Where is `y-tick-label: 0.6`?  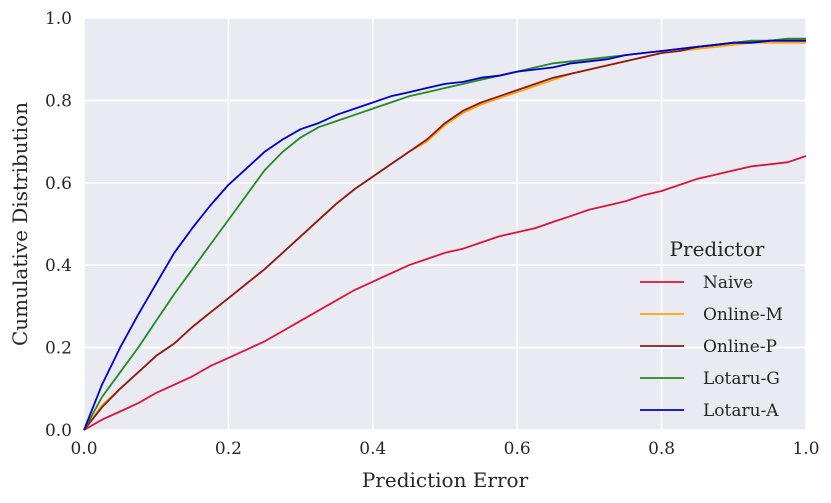
y-tick-label: 0.6 is located at coordinates (58, 184).